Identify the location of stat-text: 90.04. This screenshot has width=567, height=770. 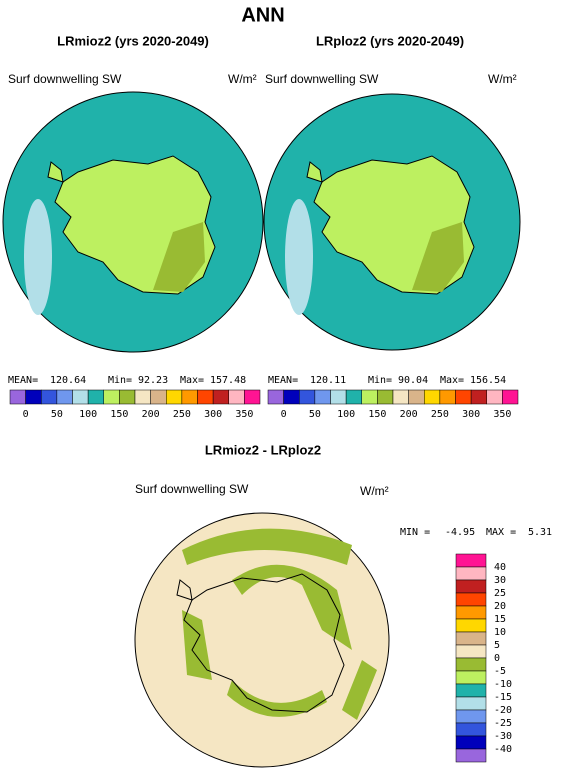
(413, 380).